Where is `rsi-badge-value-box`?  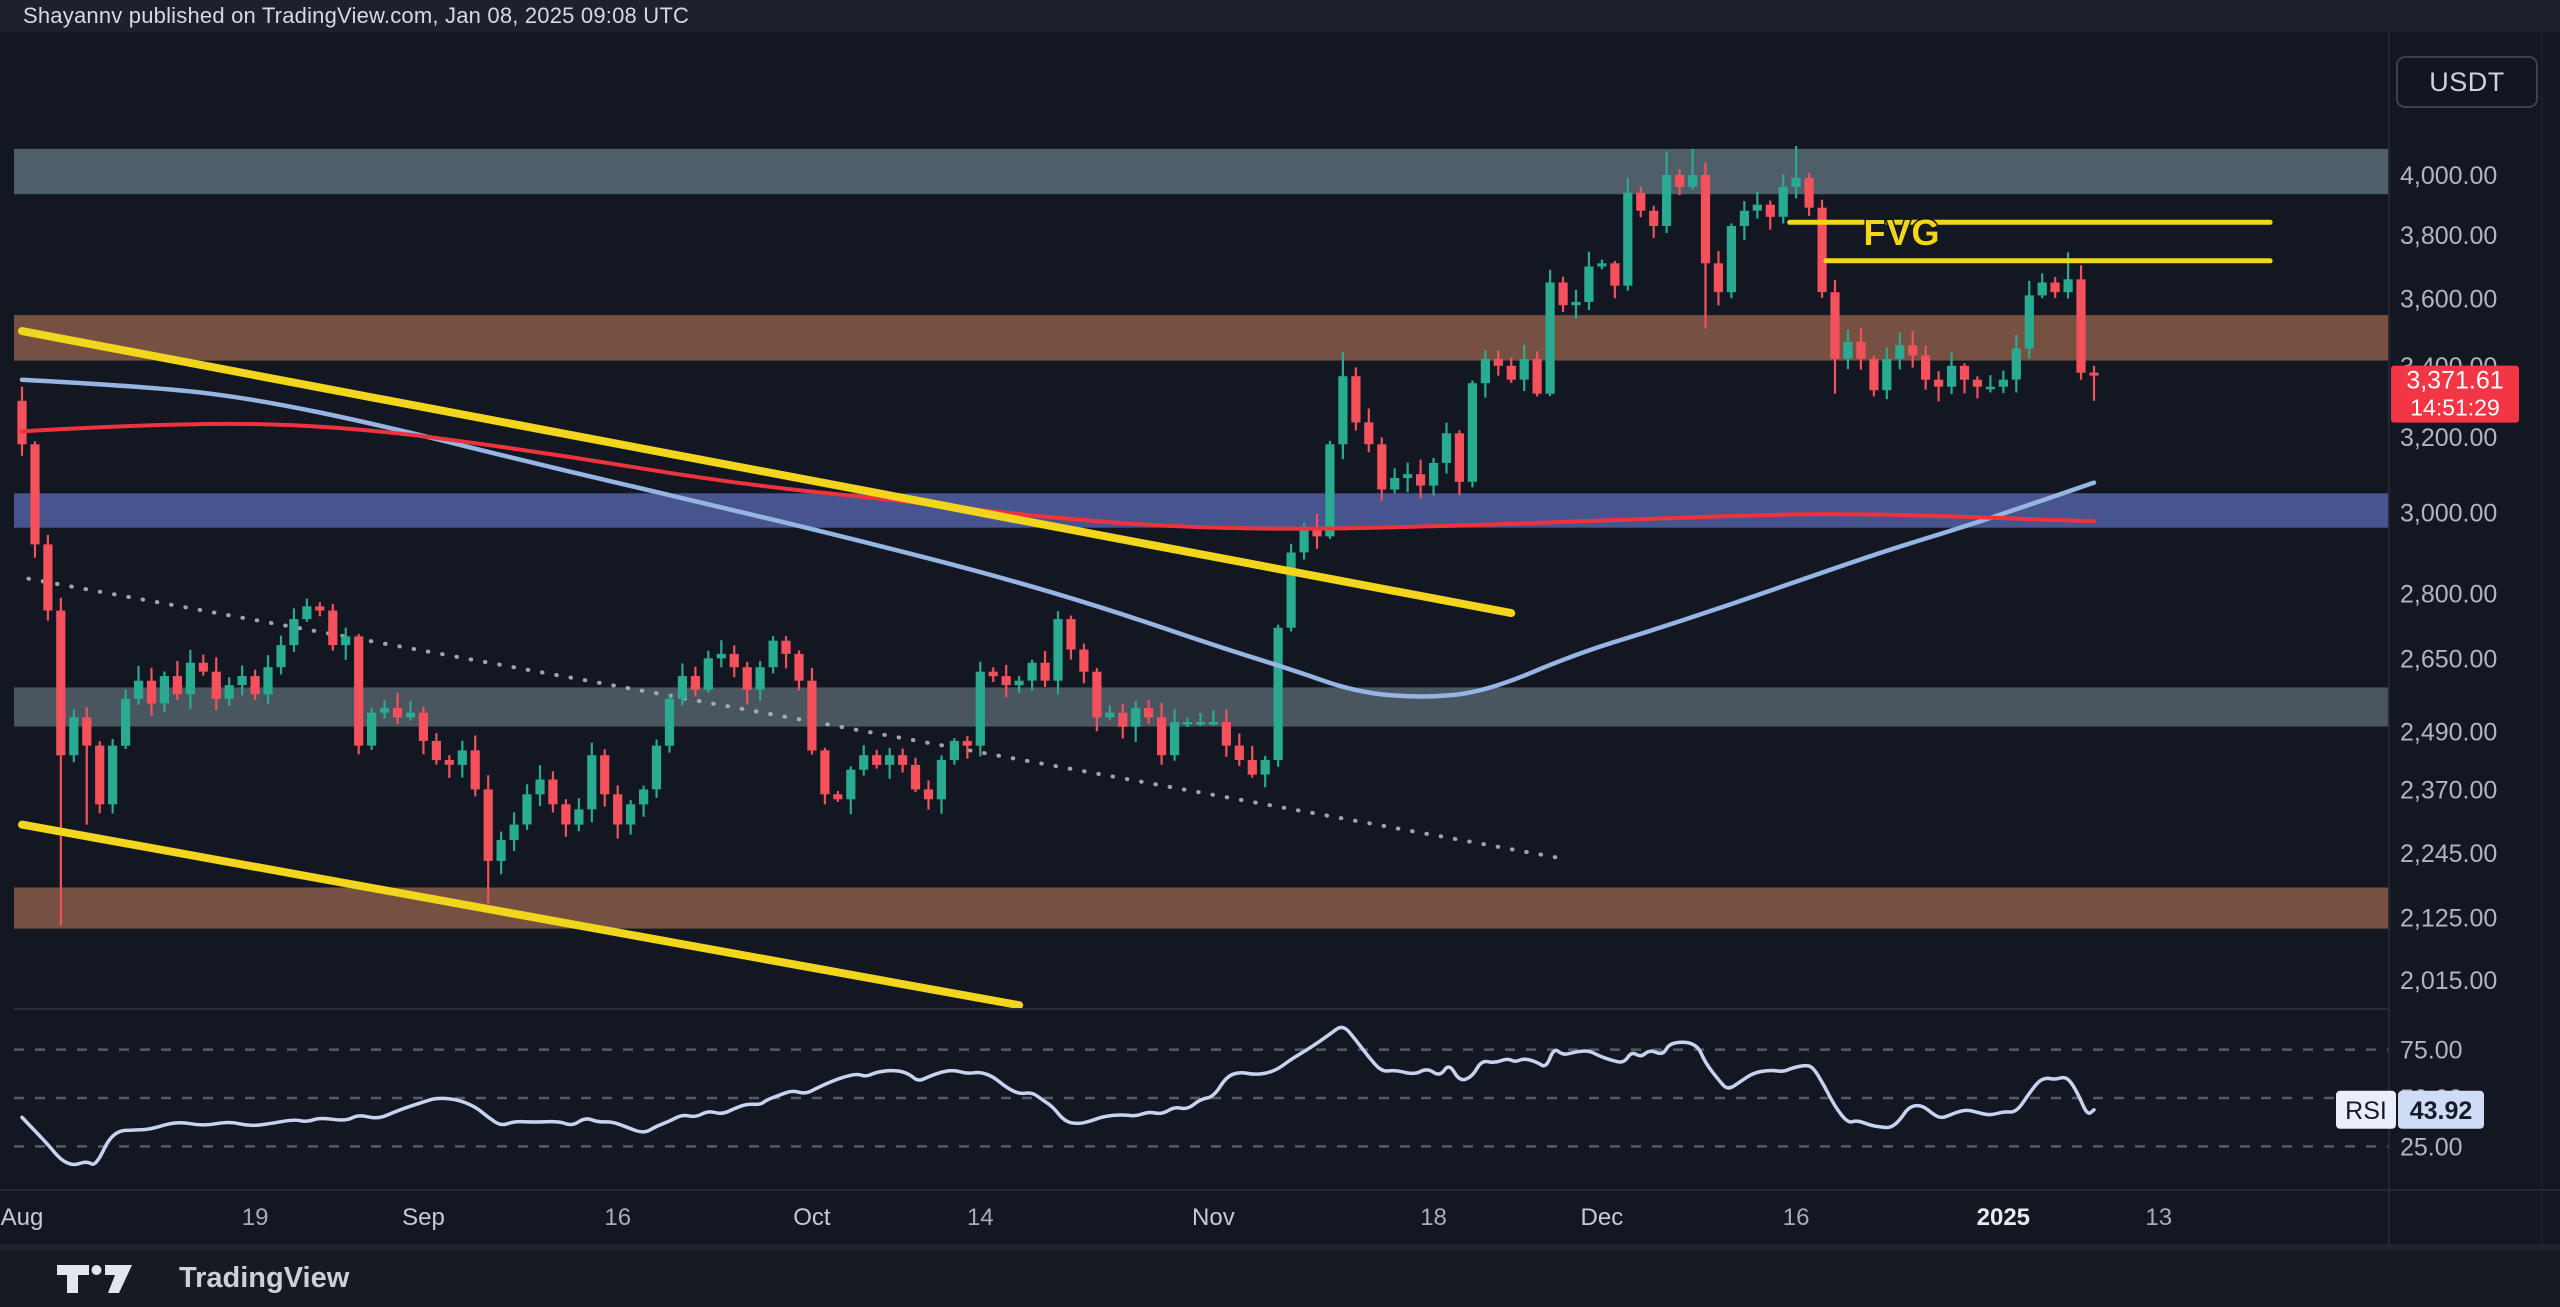 rsi-badge-value-box is located at coordinates (2441, 1109).